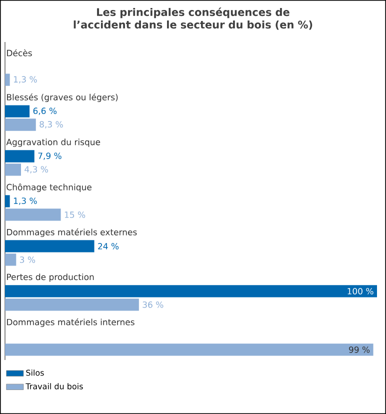  What do you see at coordinates (359, 349) in the screenshot?
I see `data-label: 99 %` at bounding box center [359, 349].